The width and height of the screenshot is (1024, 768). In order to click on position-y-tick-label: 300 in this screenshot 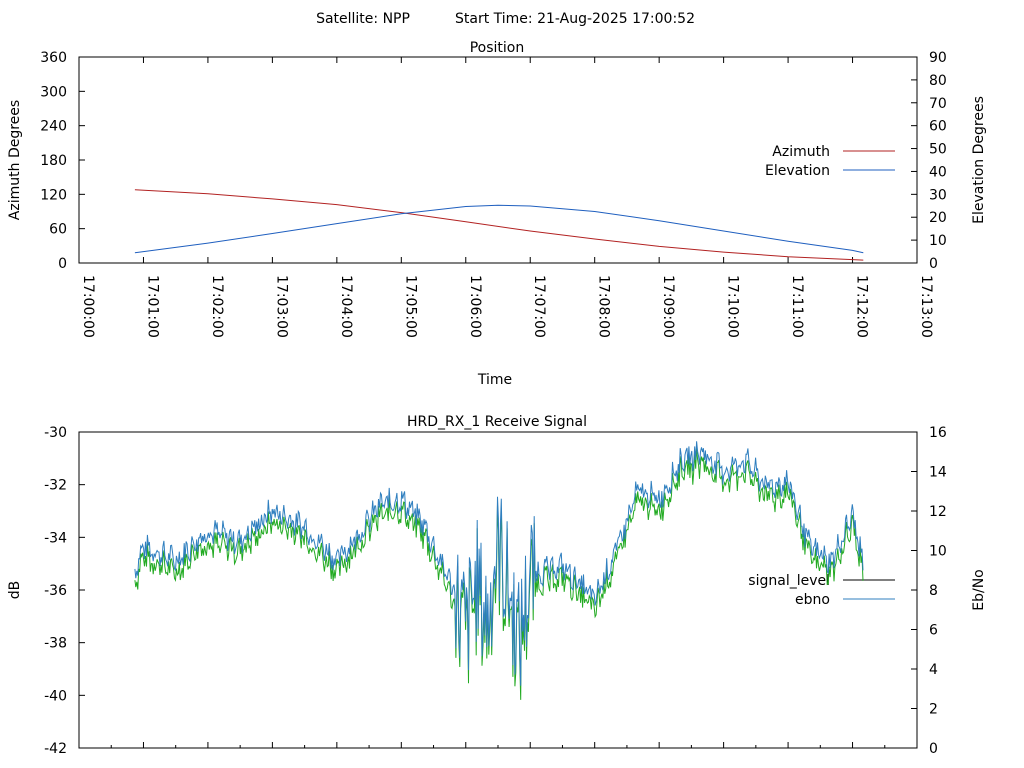, I will do `click(53, 92)`.